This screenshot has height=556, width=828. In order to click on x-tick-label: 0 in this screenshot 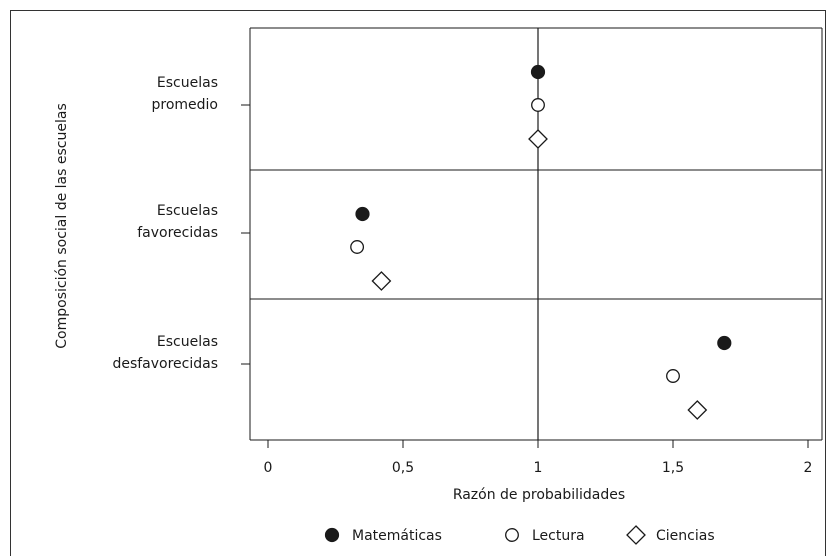, I will do `click(268, 468)`.